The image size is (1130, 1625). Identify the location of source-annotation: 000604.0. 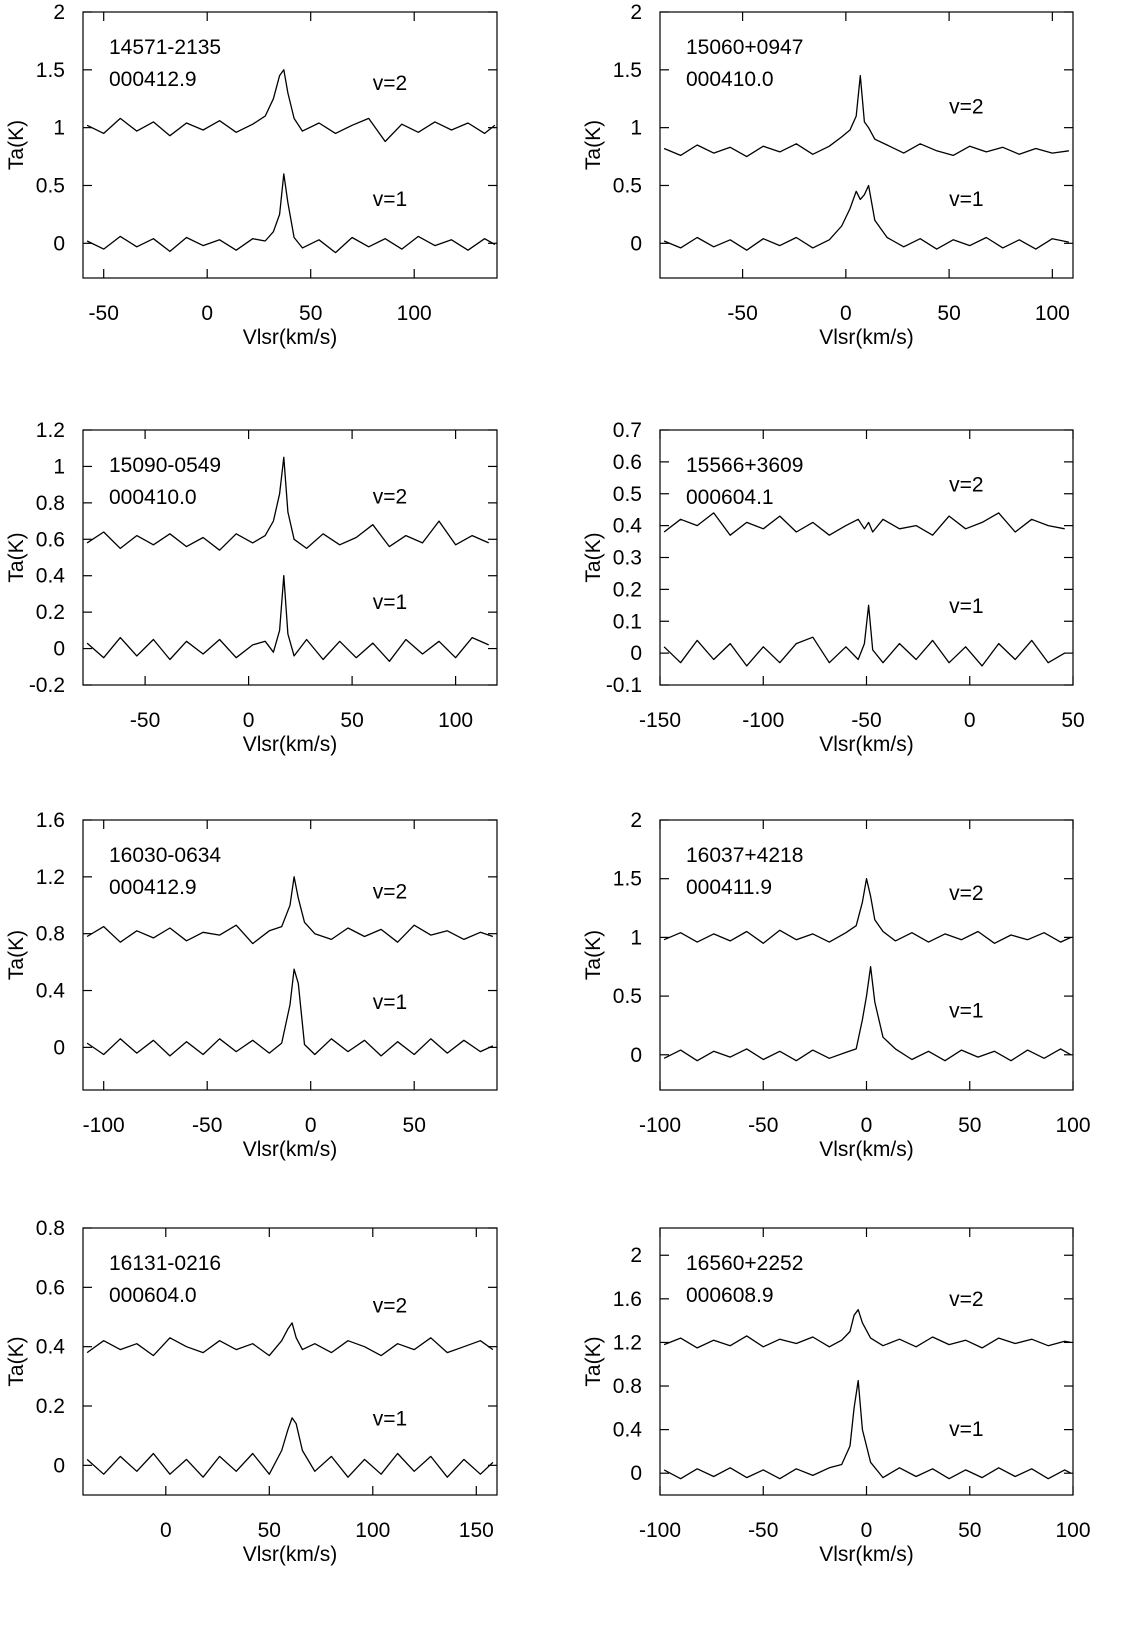
(153, 1295).